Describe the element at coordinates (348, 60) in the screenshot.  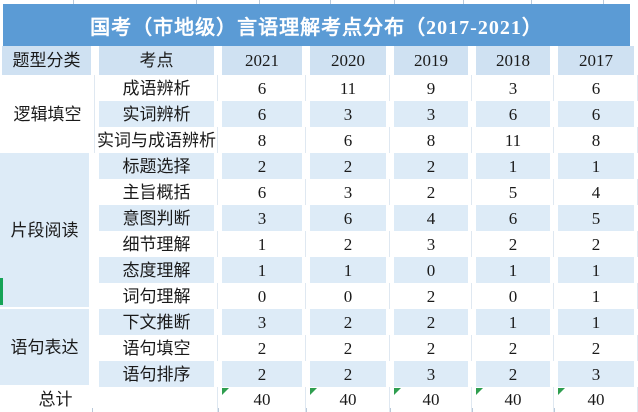
I see `column-header-4: 2020` at that location.